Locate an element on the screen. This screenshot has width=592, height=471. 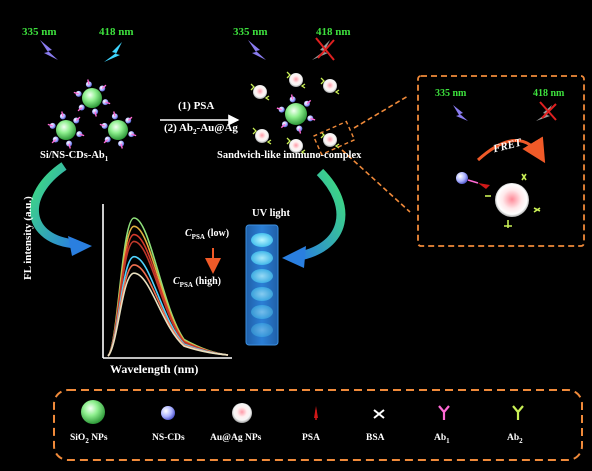
chart-y-label: FL intensity (a.u.) is located at coordinates (28, 238).